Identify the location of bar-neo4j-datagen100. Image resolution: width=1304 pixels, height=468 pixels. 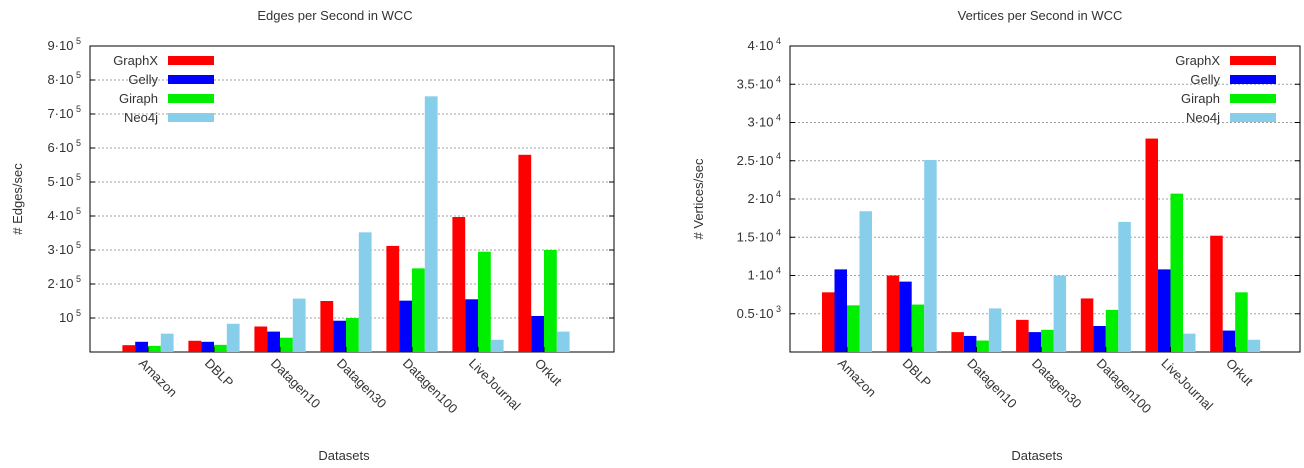
(431, 224).